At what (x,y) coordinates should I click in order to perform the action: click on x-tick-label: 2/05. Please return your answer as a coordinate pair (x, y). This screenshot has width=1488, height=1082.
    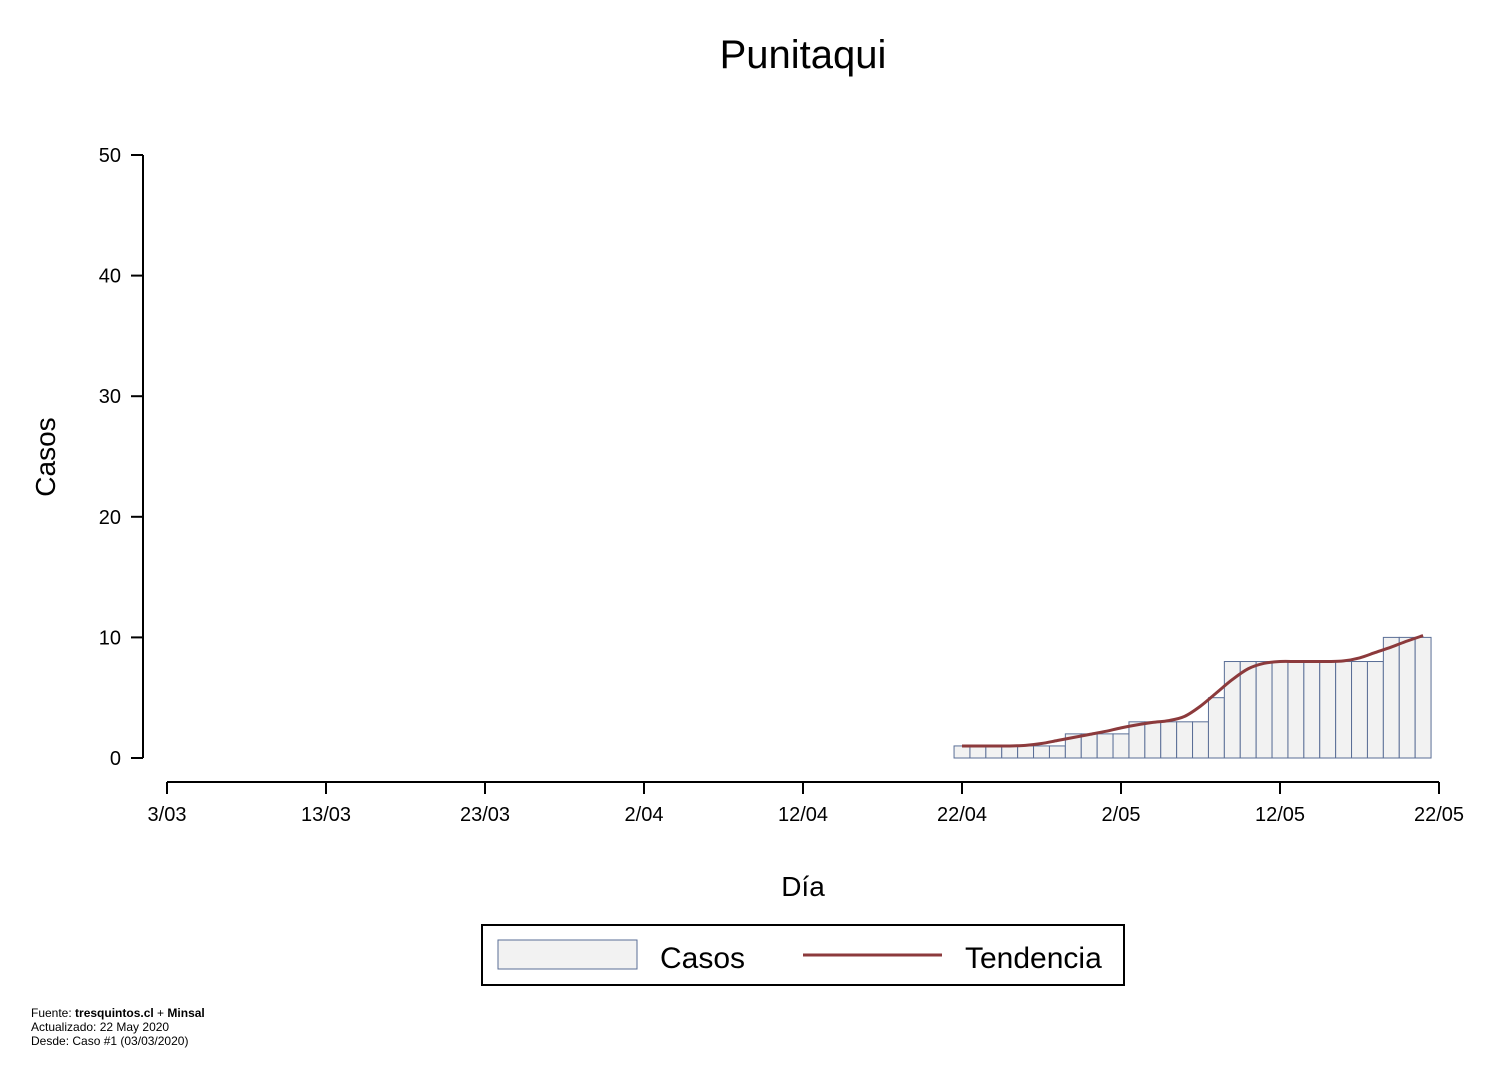
    Looking at the image, I should click on (1121, 815).